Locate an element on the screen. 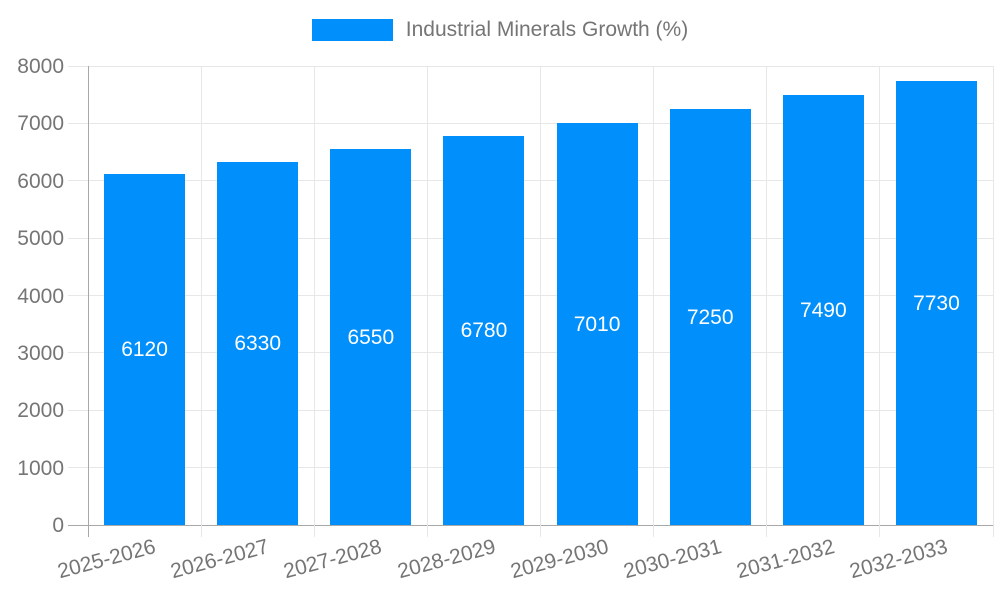  bar-value-label: 6780 is located at coordinates (484, 331).